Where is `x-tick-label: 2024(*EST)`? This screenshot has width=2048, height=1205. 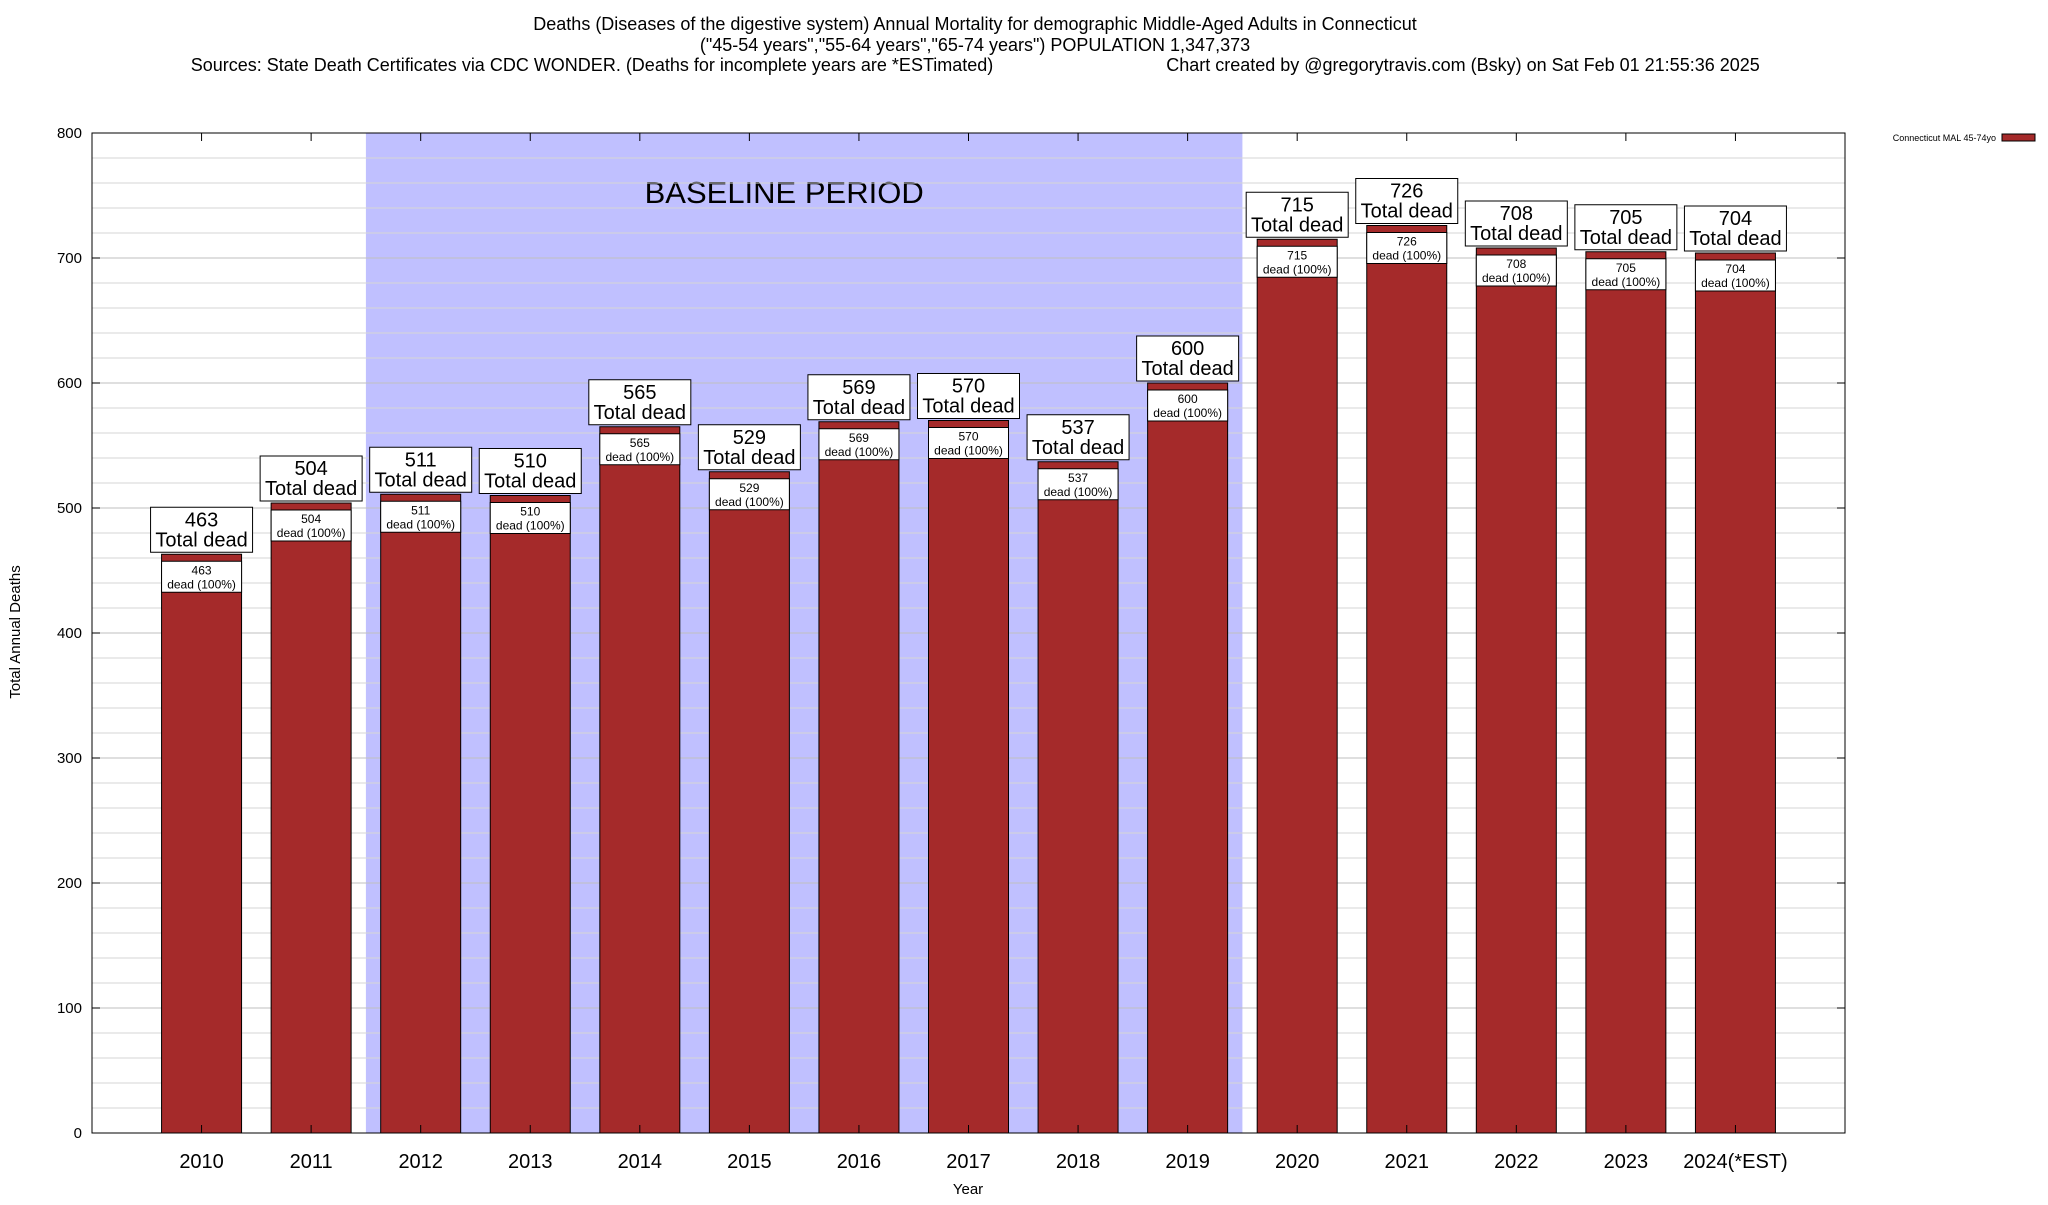
x-tick-label: 2024(*EST) is located at coordinates (1735, 1162).